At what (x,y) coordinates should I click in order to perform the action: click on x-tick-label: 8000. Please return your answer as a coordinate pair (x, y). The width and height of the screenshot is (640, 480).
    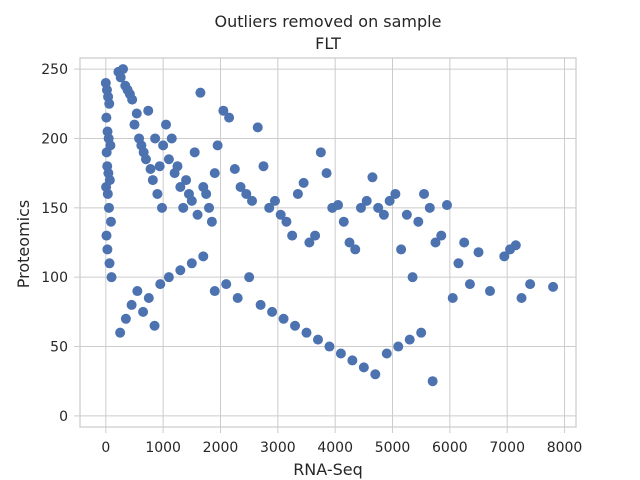
    Looking at the image, I should click on (565, 448).